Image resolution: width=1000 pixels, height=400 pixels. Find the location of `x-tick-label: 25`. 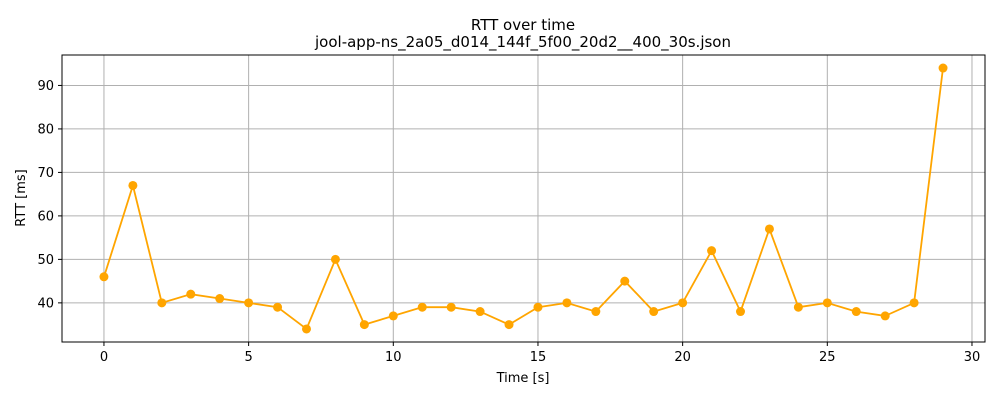

x-tick-label: 25 is located at coordinates (827, 357).